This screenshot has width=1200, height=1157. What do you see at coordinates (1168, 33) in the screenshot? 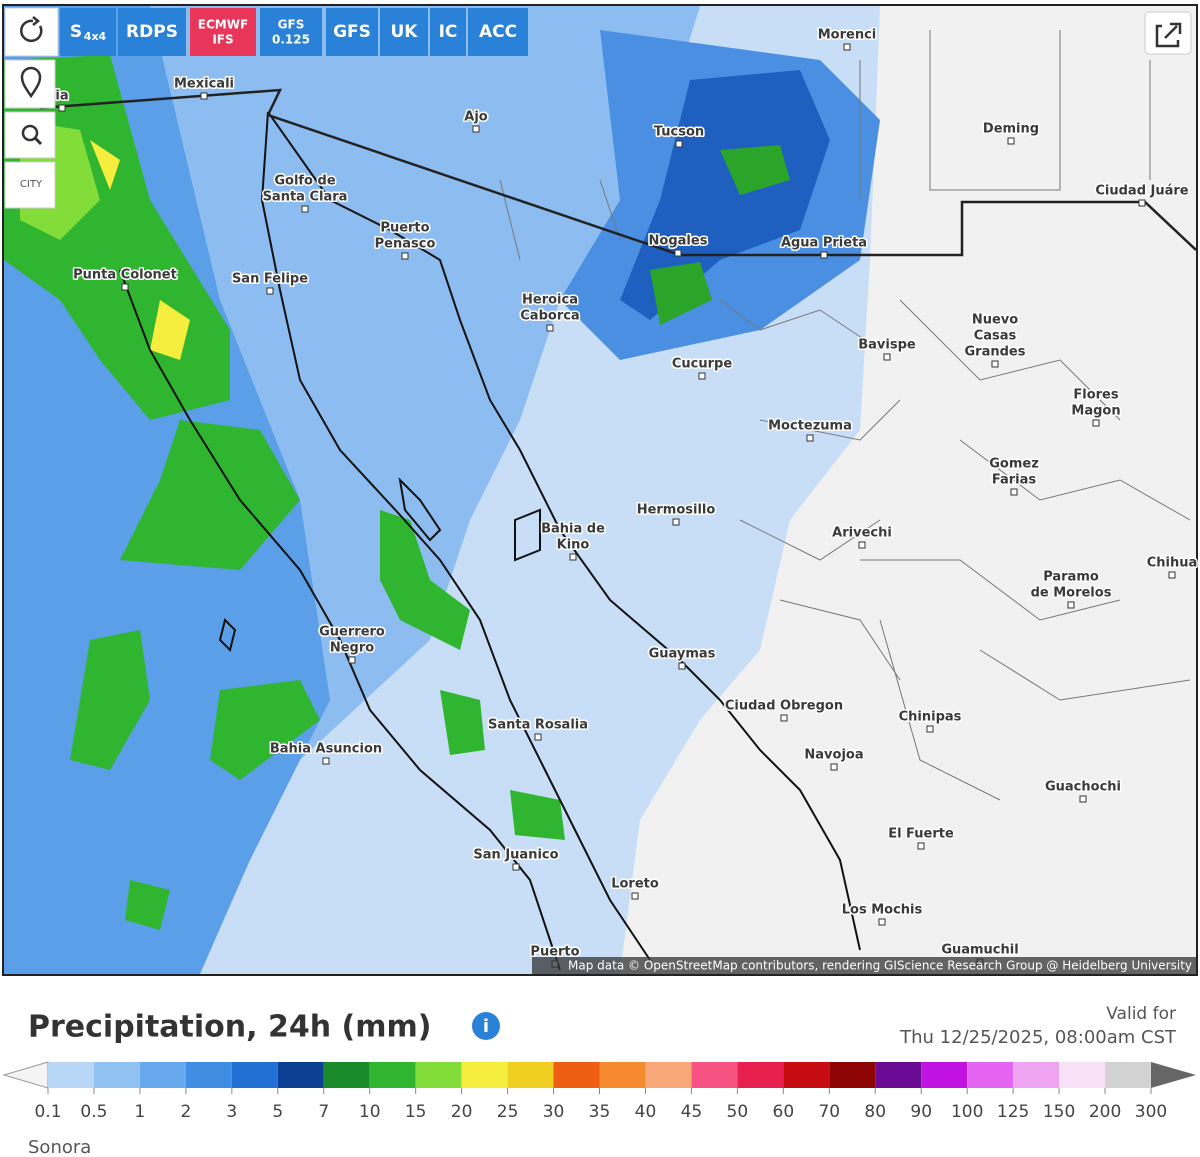
I see `share-button` at bounding box center [1168, 33].